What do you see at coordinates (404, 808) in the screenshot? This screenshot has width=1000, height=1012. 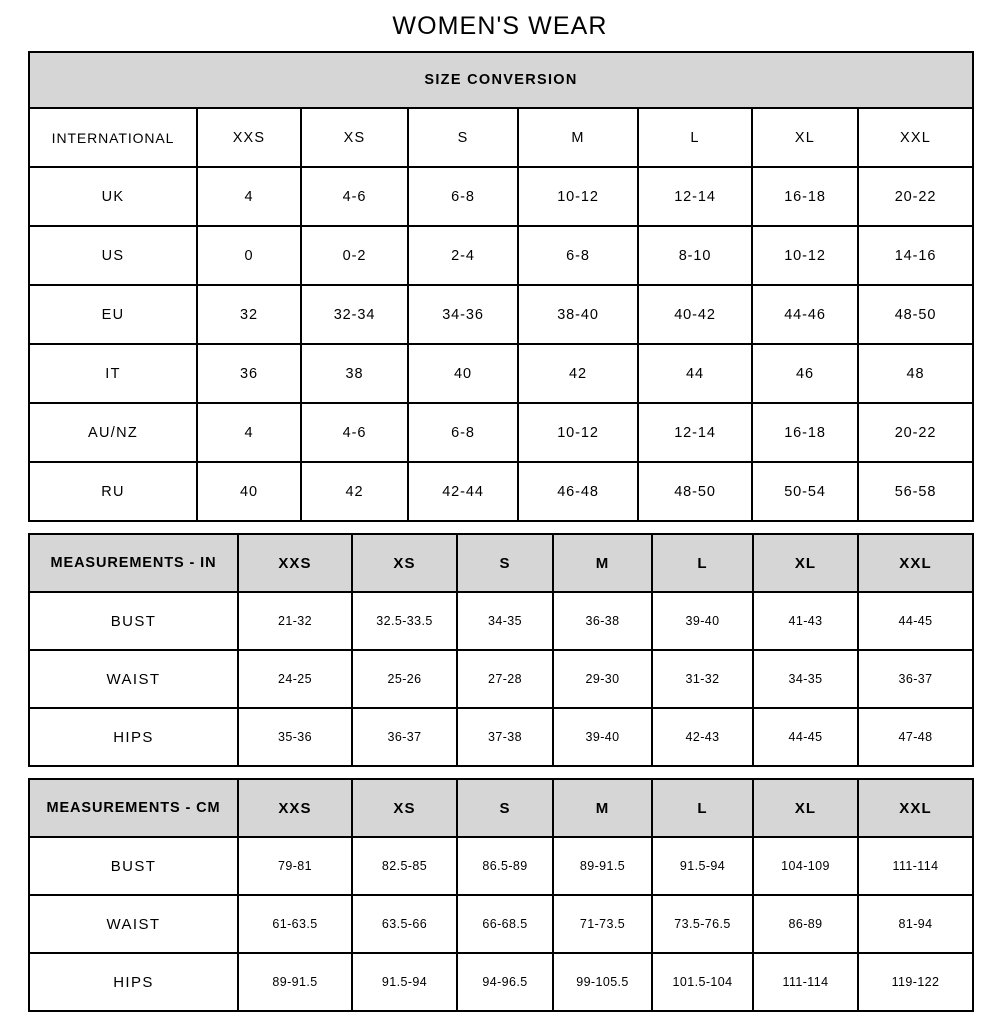 I see `column-header-cm-xs: XS` at bounding box center [404, 808].